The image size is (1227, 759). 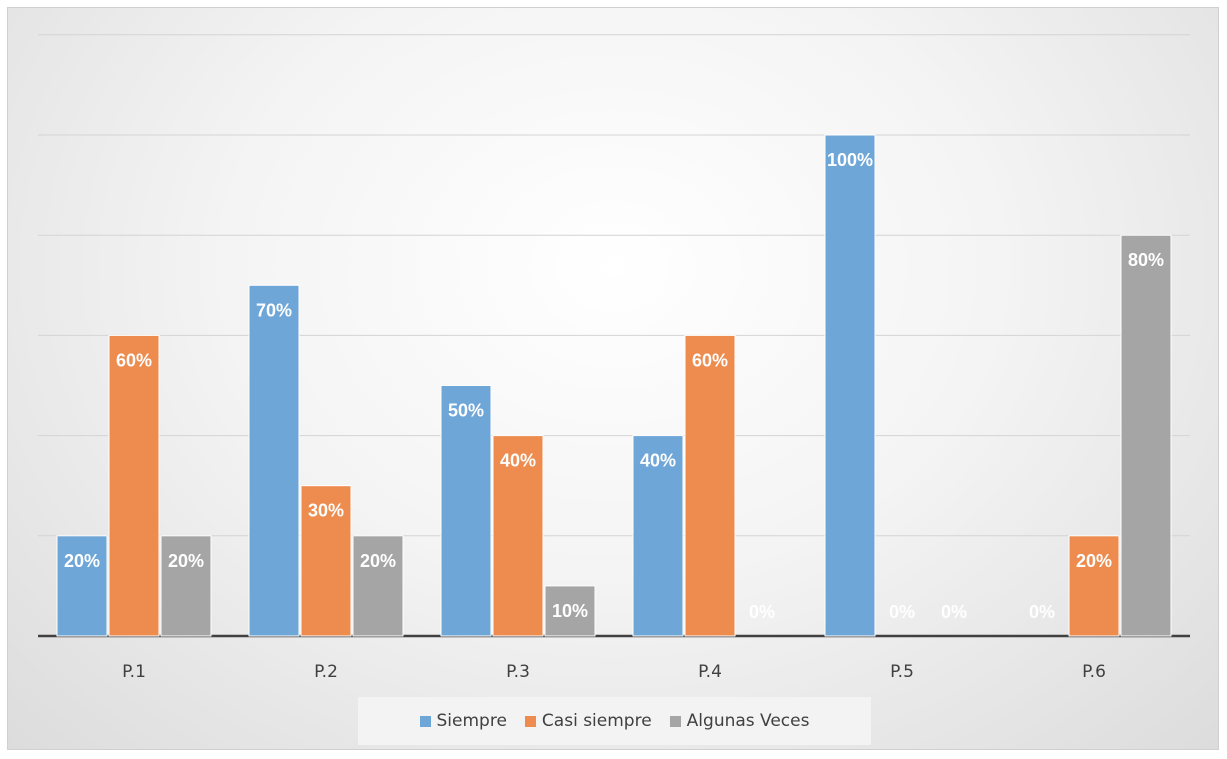 I want to click on x-axis-ticks: P.1 P.2 P.3 P.4 P.5 P.6, so click(x=614, y=672).